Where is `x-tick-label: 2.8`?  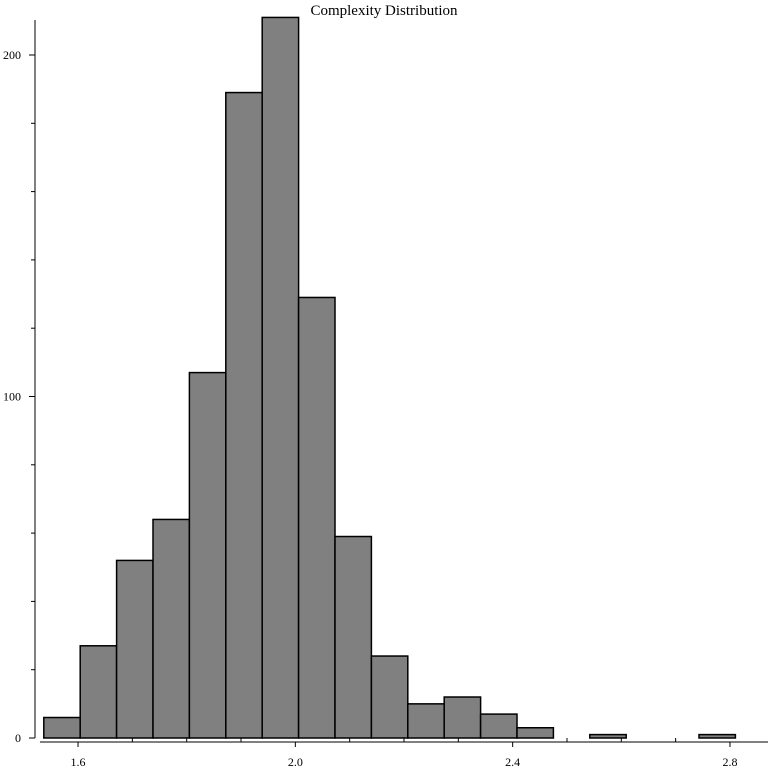 x-tick-label: 2.8 is located at coordinates (729, 761).